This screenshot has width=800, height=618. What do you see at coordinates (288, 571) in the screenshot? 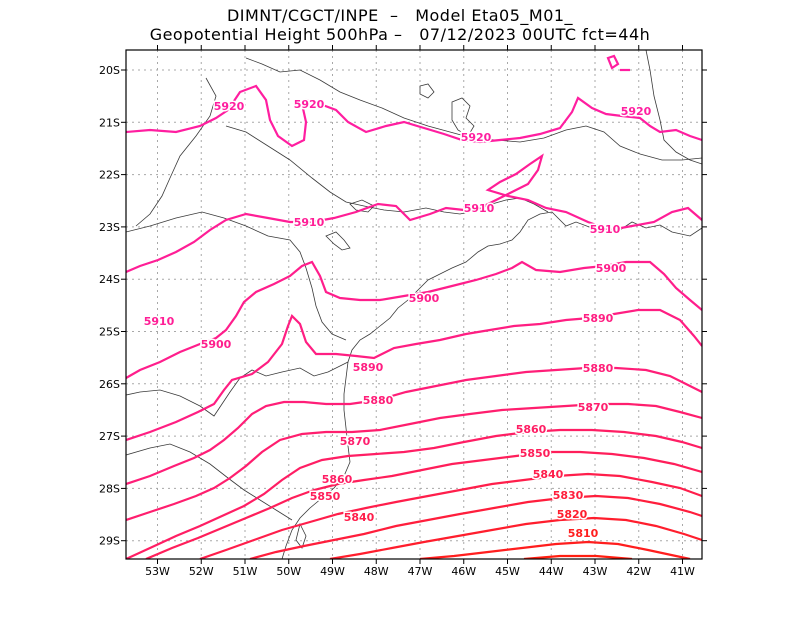
I see `lon-label: 50W` at bounding box center [288, 571].